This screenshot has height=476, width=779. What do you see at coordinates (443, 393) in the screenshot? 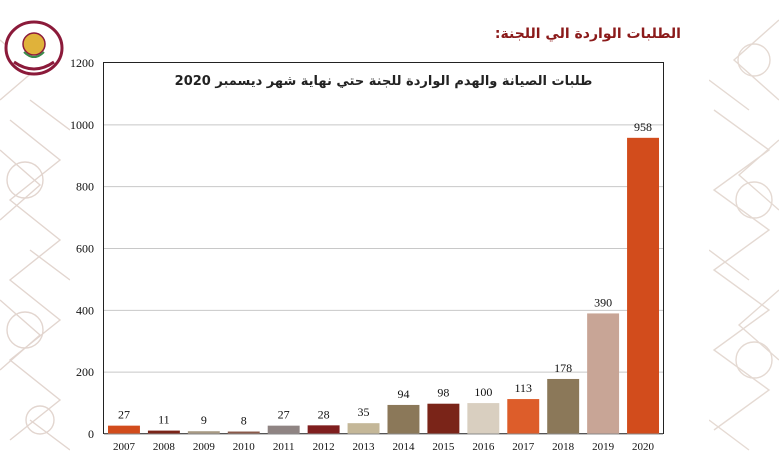
I see `data-label: 98` at bounding box center [443, 393].